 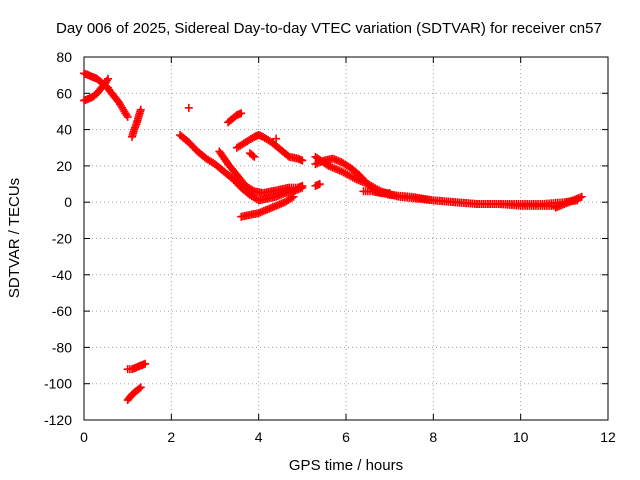 I want to click on x-tick-label: 12, so click(x=608, y=437).